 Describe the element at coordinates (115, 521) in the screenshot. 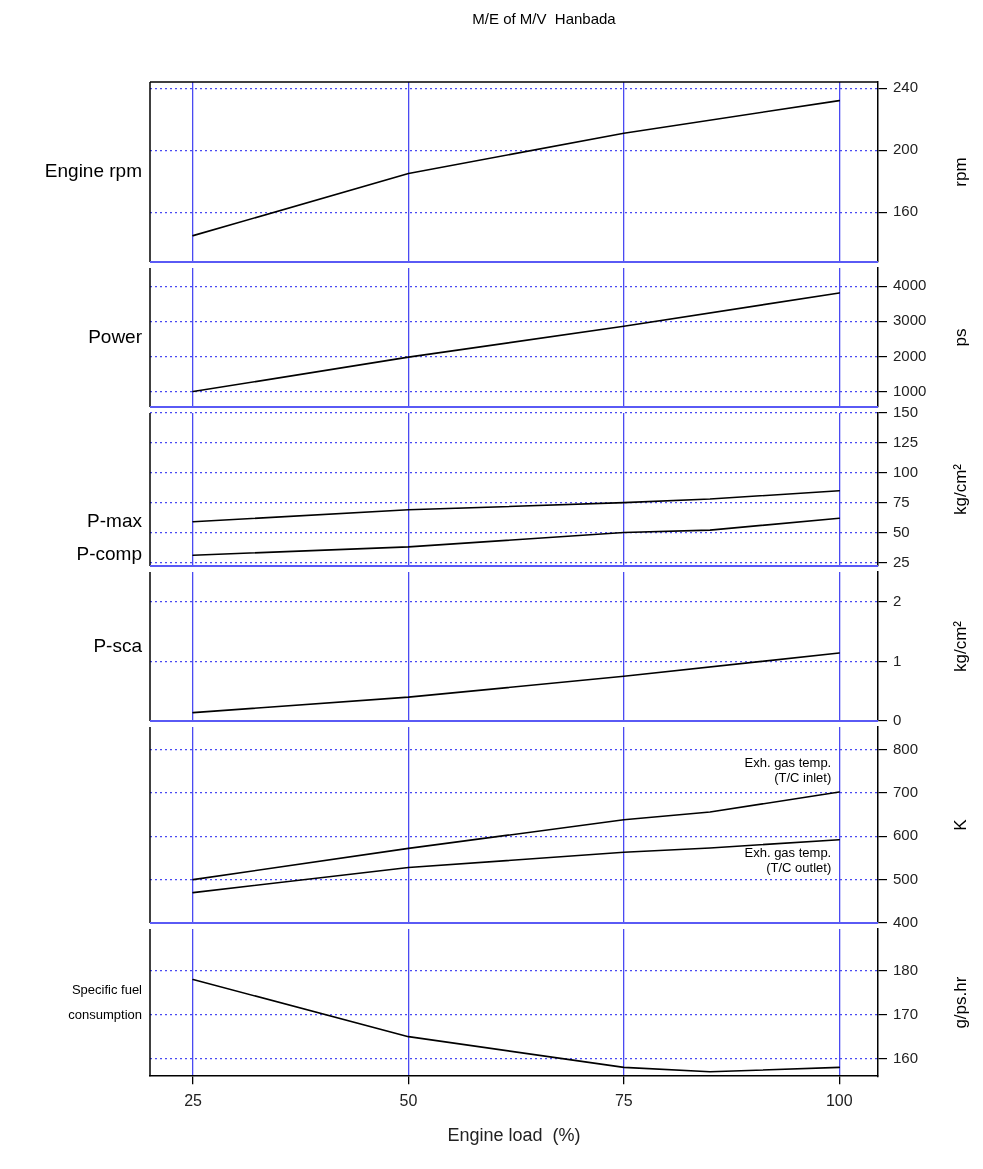

I see `text: P-max` at that location.